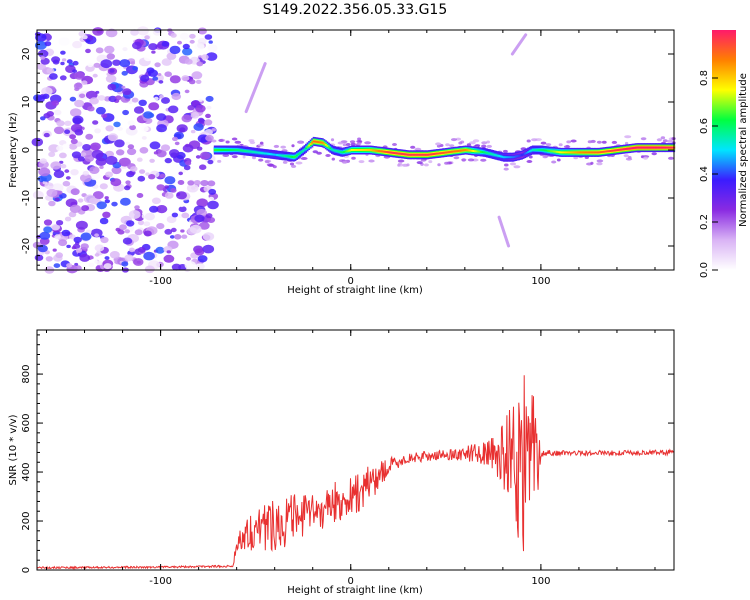  What do you see at coordinates (704, 270) in the screenshot?
I see `colorbar-tick-label: 0.0` at bounding box center [704, 270].